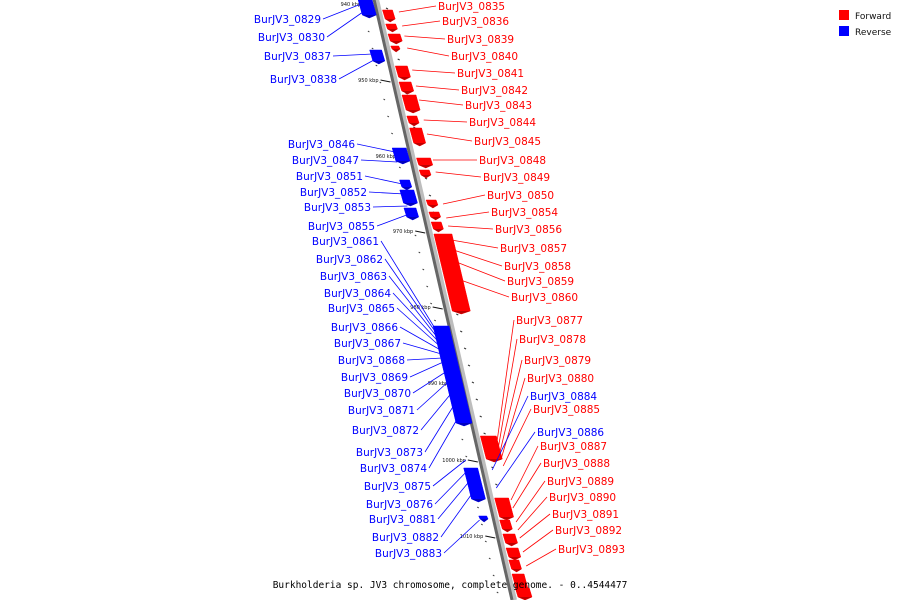 This screenshot has width=900, height=600. I want to click on forward-gene-label: BurJV3_0893, so click(591, 550).